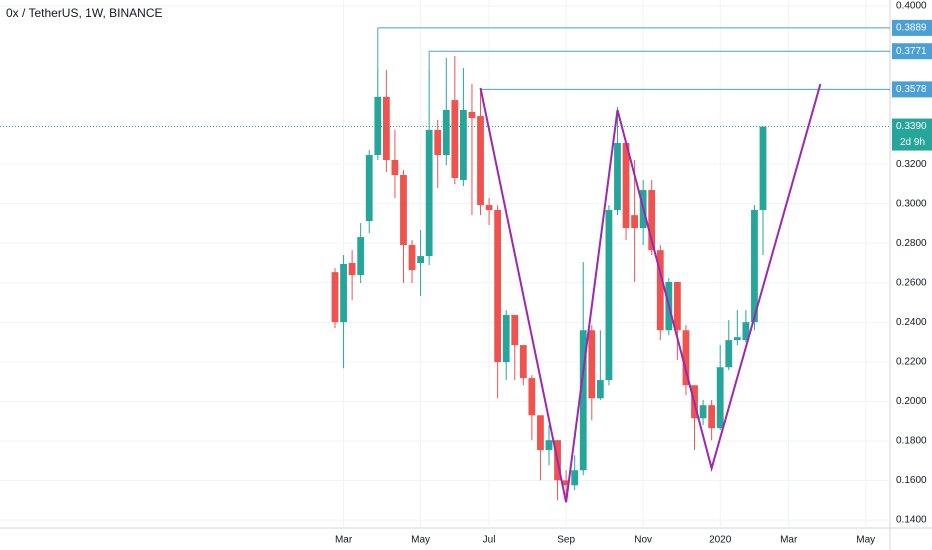 The height and width of the screenshot is (550, 932). Describe the element at coordinates (911, 243) in the screenshot. I see `y-tick-label: 0.2800` at that location.